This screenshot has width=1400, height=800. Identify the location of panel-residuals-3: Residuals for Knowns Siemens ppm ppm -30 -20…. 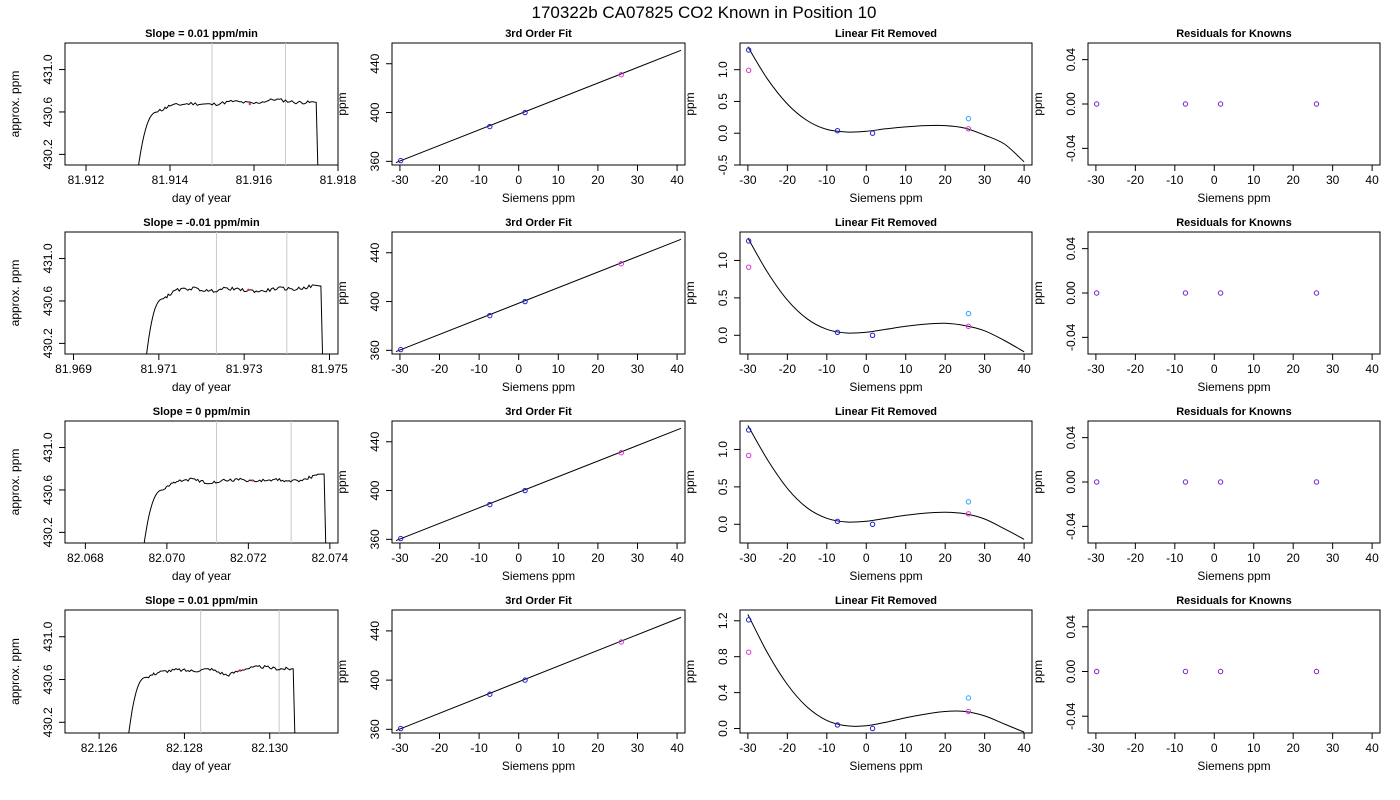
(1206, 494).